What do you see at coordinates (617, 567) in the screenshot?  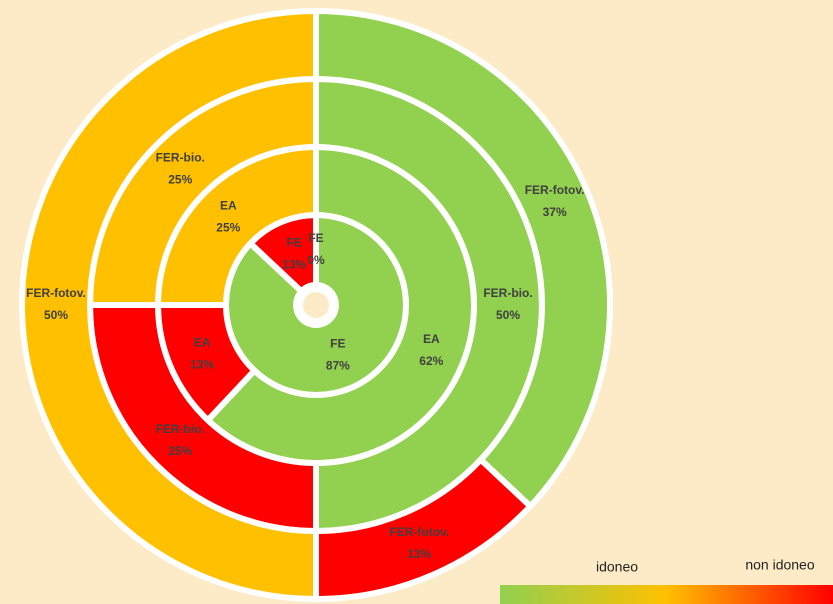 I see `legend-label: idoneo` at bounding box center [617, 567].